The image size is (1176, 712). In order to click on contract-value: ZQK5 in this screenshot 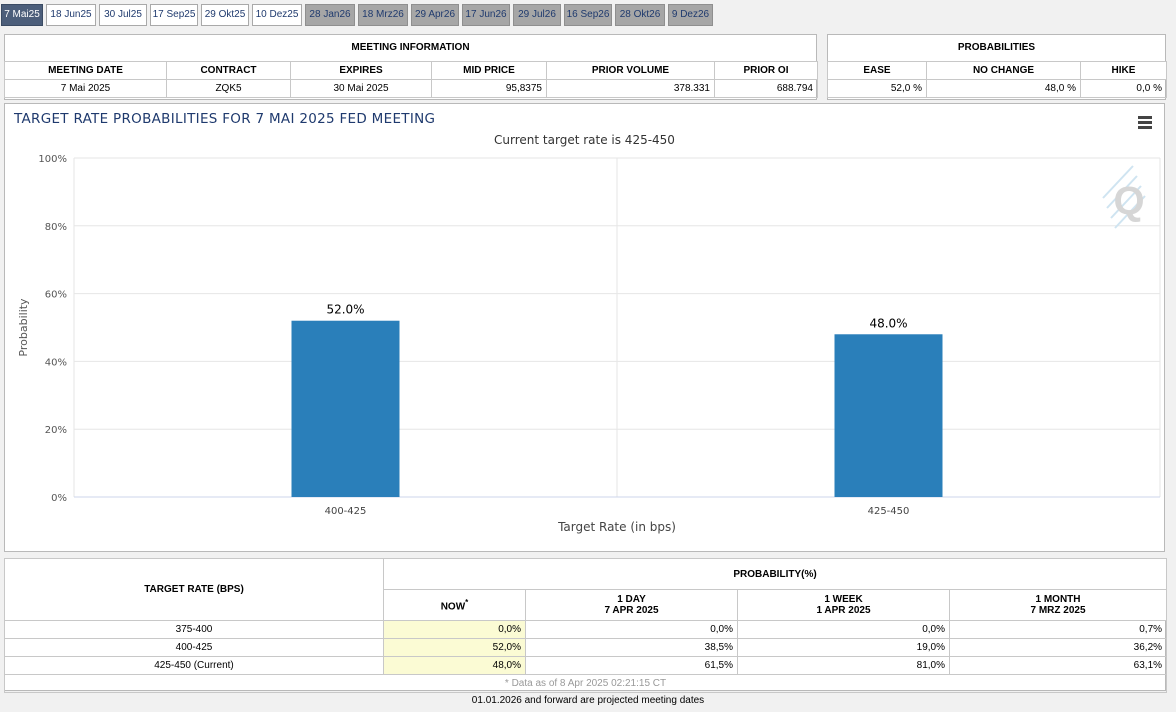, I will do `click(228, 88)`.